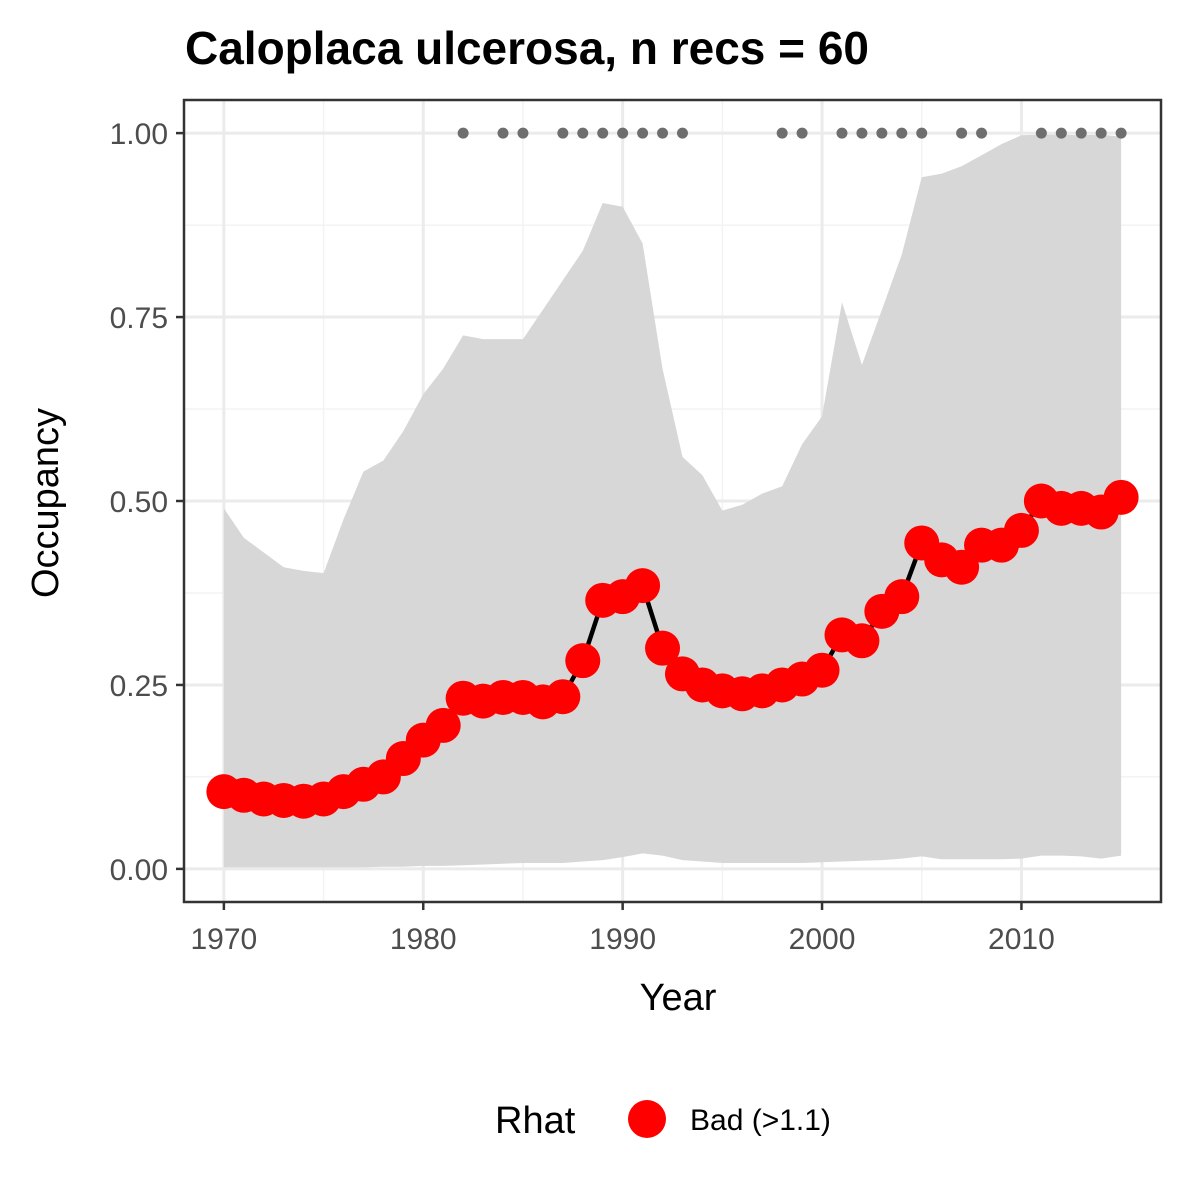 The width and height of the screenshot is (1200, 1200). Describe the element at coordinates (760, 1120) in the screenshot. I see `legend-label-bad: Bad (>1.1)` at that location.